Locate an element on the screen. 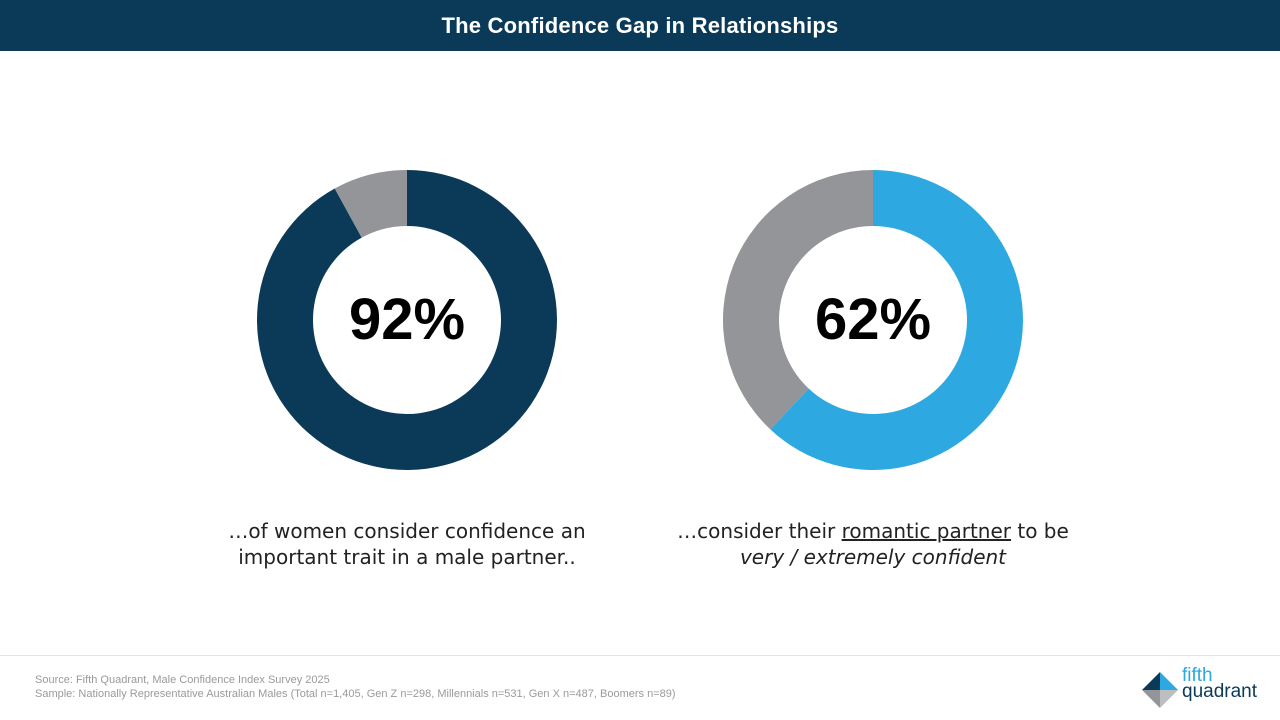 This screenshot has height=720, width=1280. donut-center-percentage: 62% is located at coordinates (873, 319).